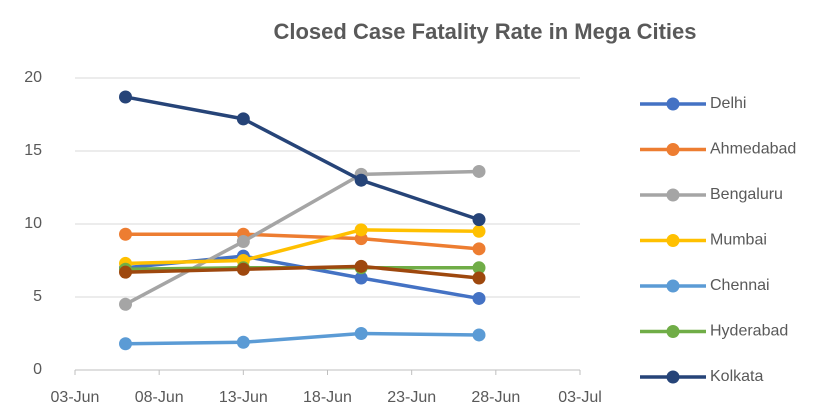  I want to click on y-tick-label: 10, so click(33, 223).